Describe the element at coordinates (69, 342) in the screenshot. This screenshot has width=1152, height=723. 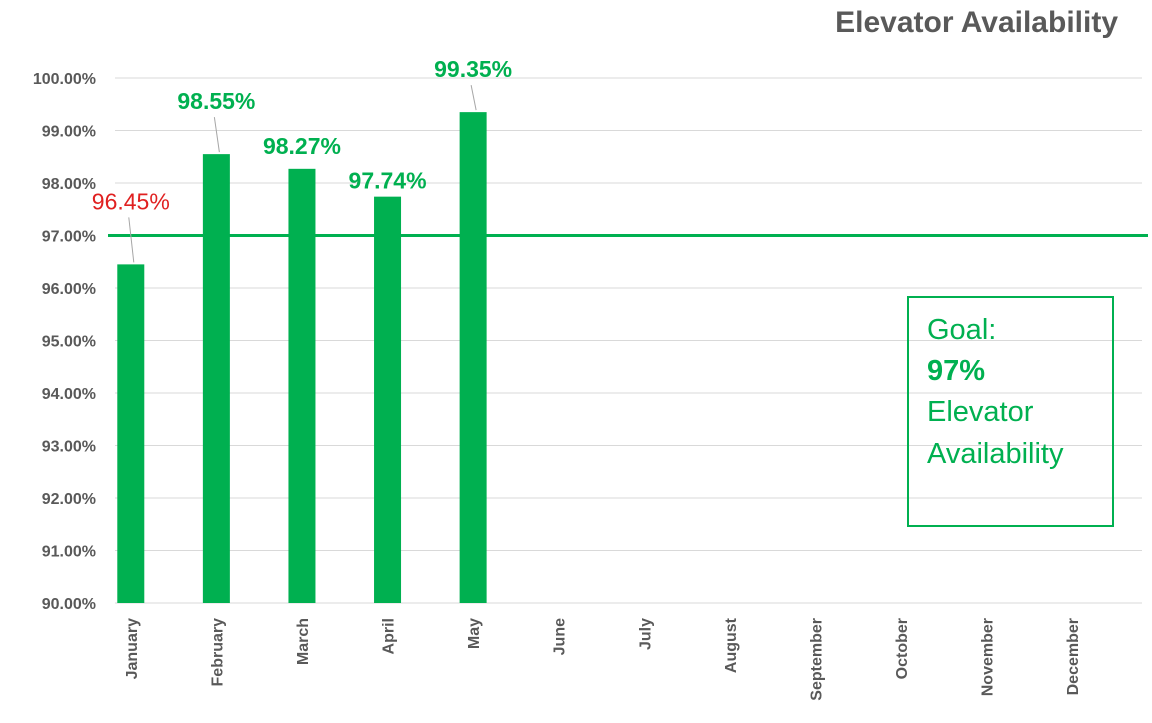
I see `y-tick-label: 95.00%` at that location.